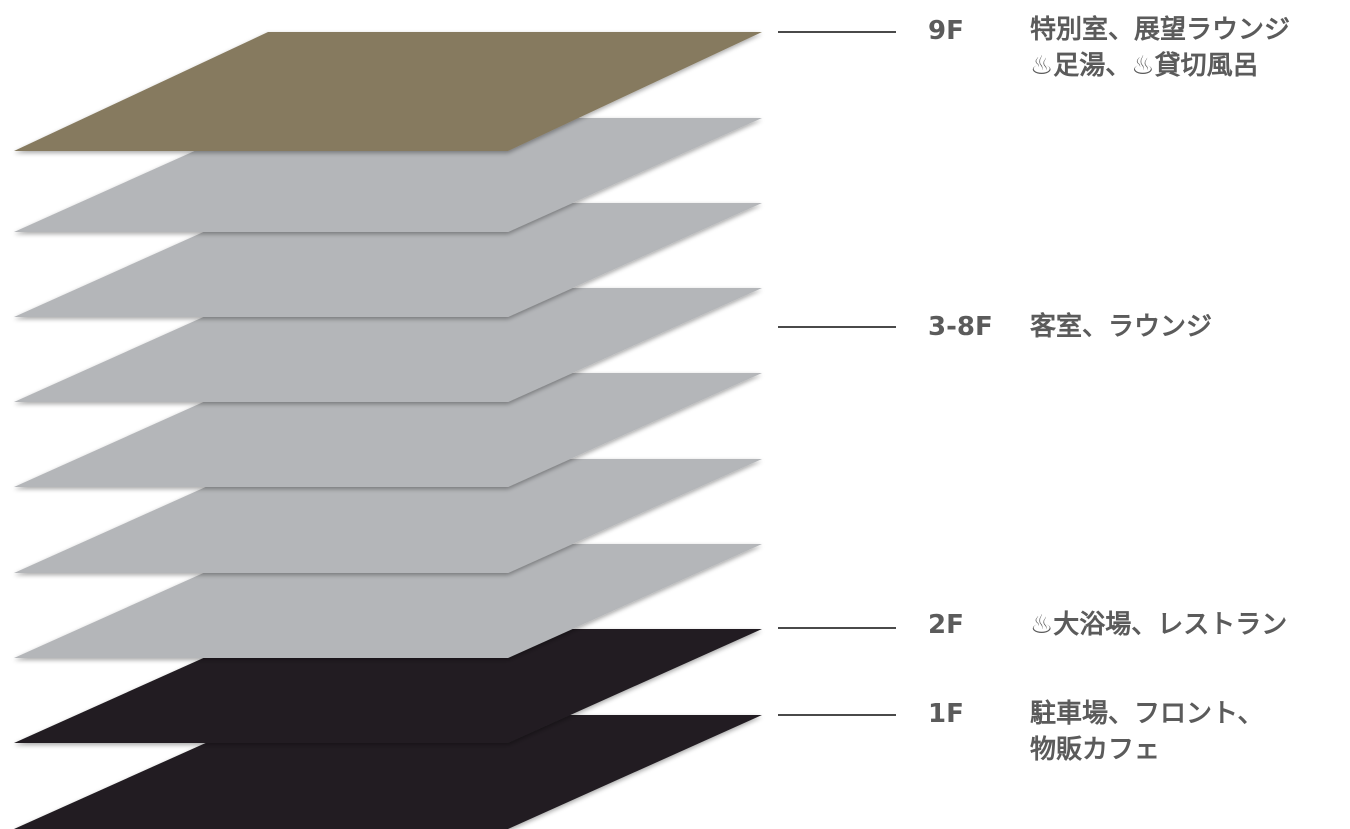 Image resolution: width=1350 pixels, height=829 pixels. What do you see at coordinates (1160, 30) in the screenshot?
I see `floor-desc-9f-line-1: 特別室、展望ラウンジ` at bounding box center [1160, 30].